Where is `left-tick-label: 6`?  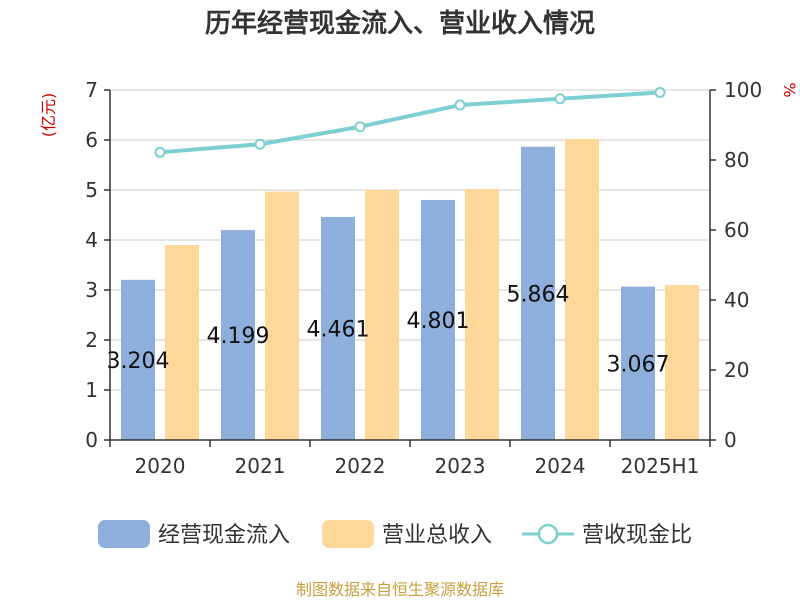
left-tick-label: 6 is located at coordinates (91, 140).